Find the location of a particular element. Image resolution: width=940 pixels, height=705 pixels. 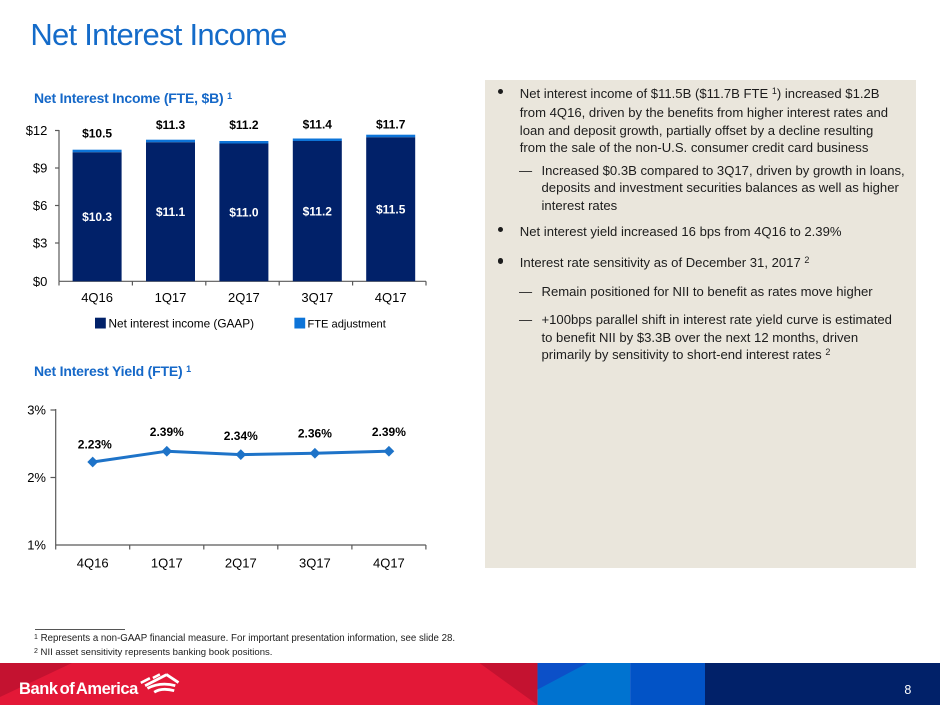

svg-text: 2.34% is located at coordinates (241, 436).